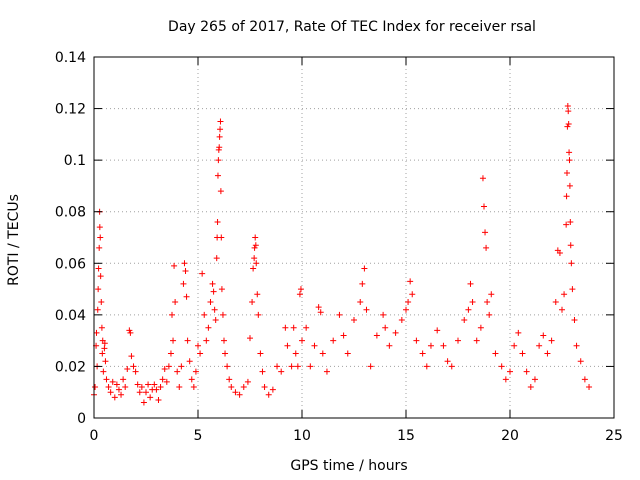  What do you see at coordinates (406, 436) in the screenshot?
I see `x-tick-label: 15` at bounding box center [406, 436].